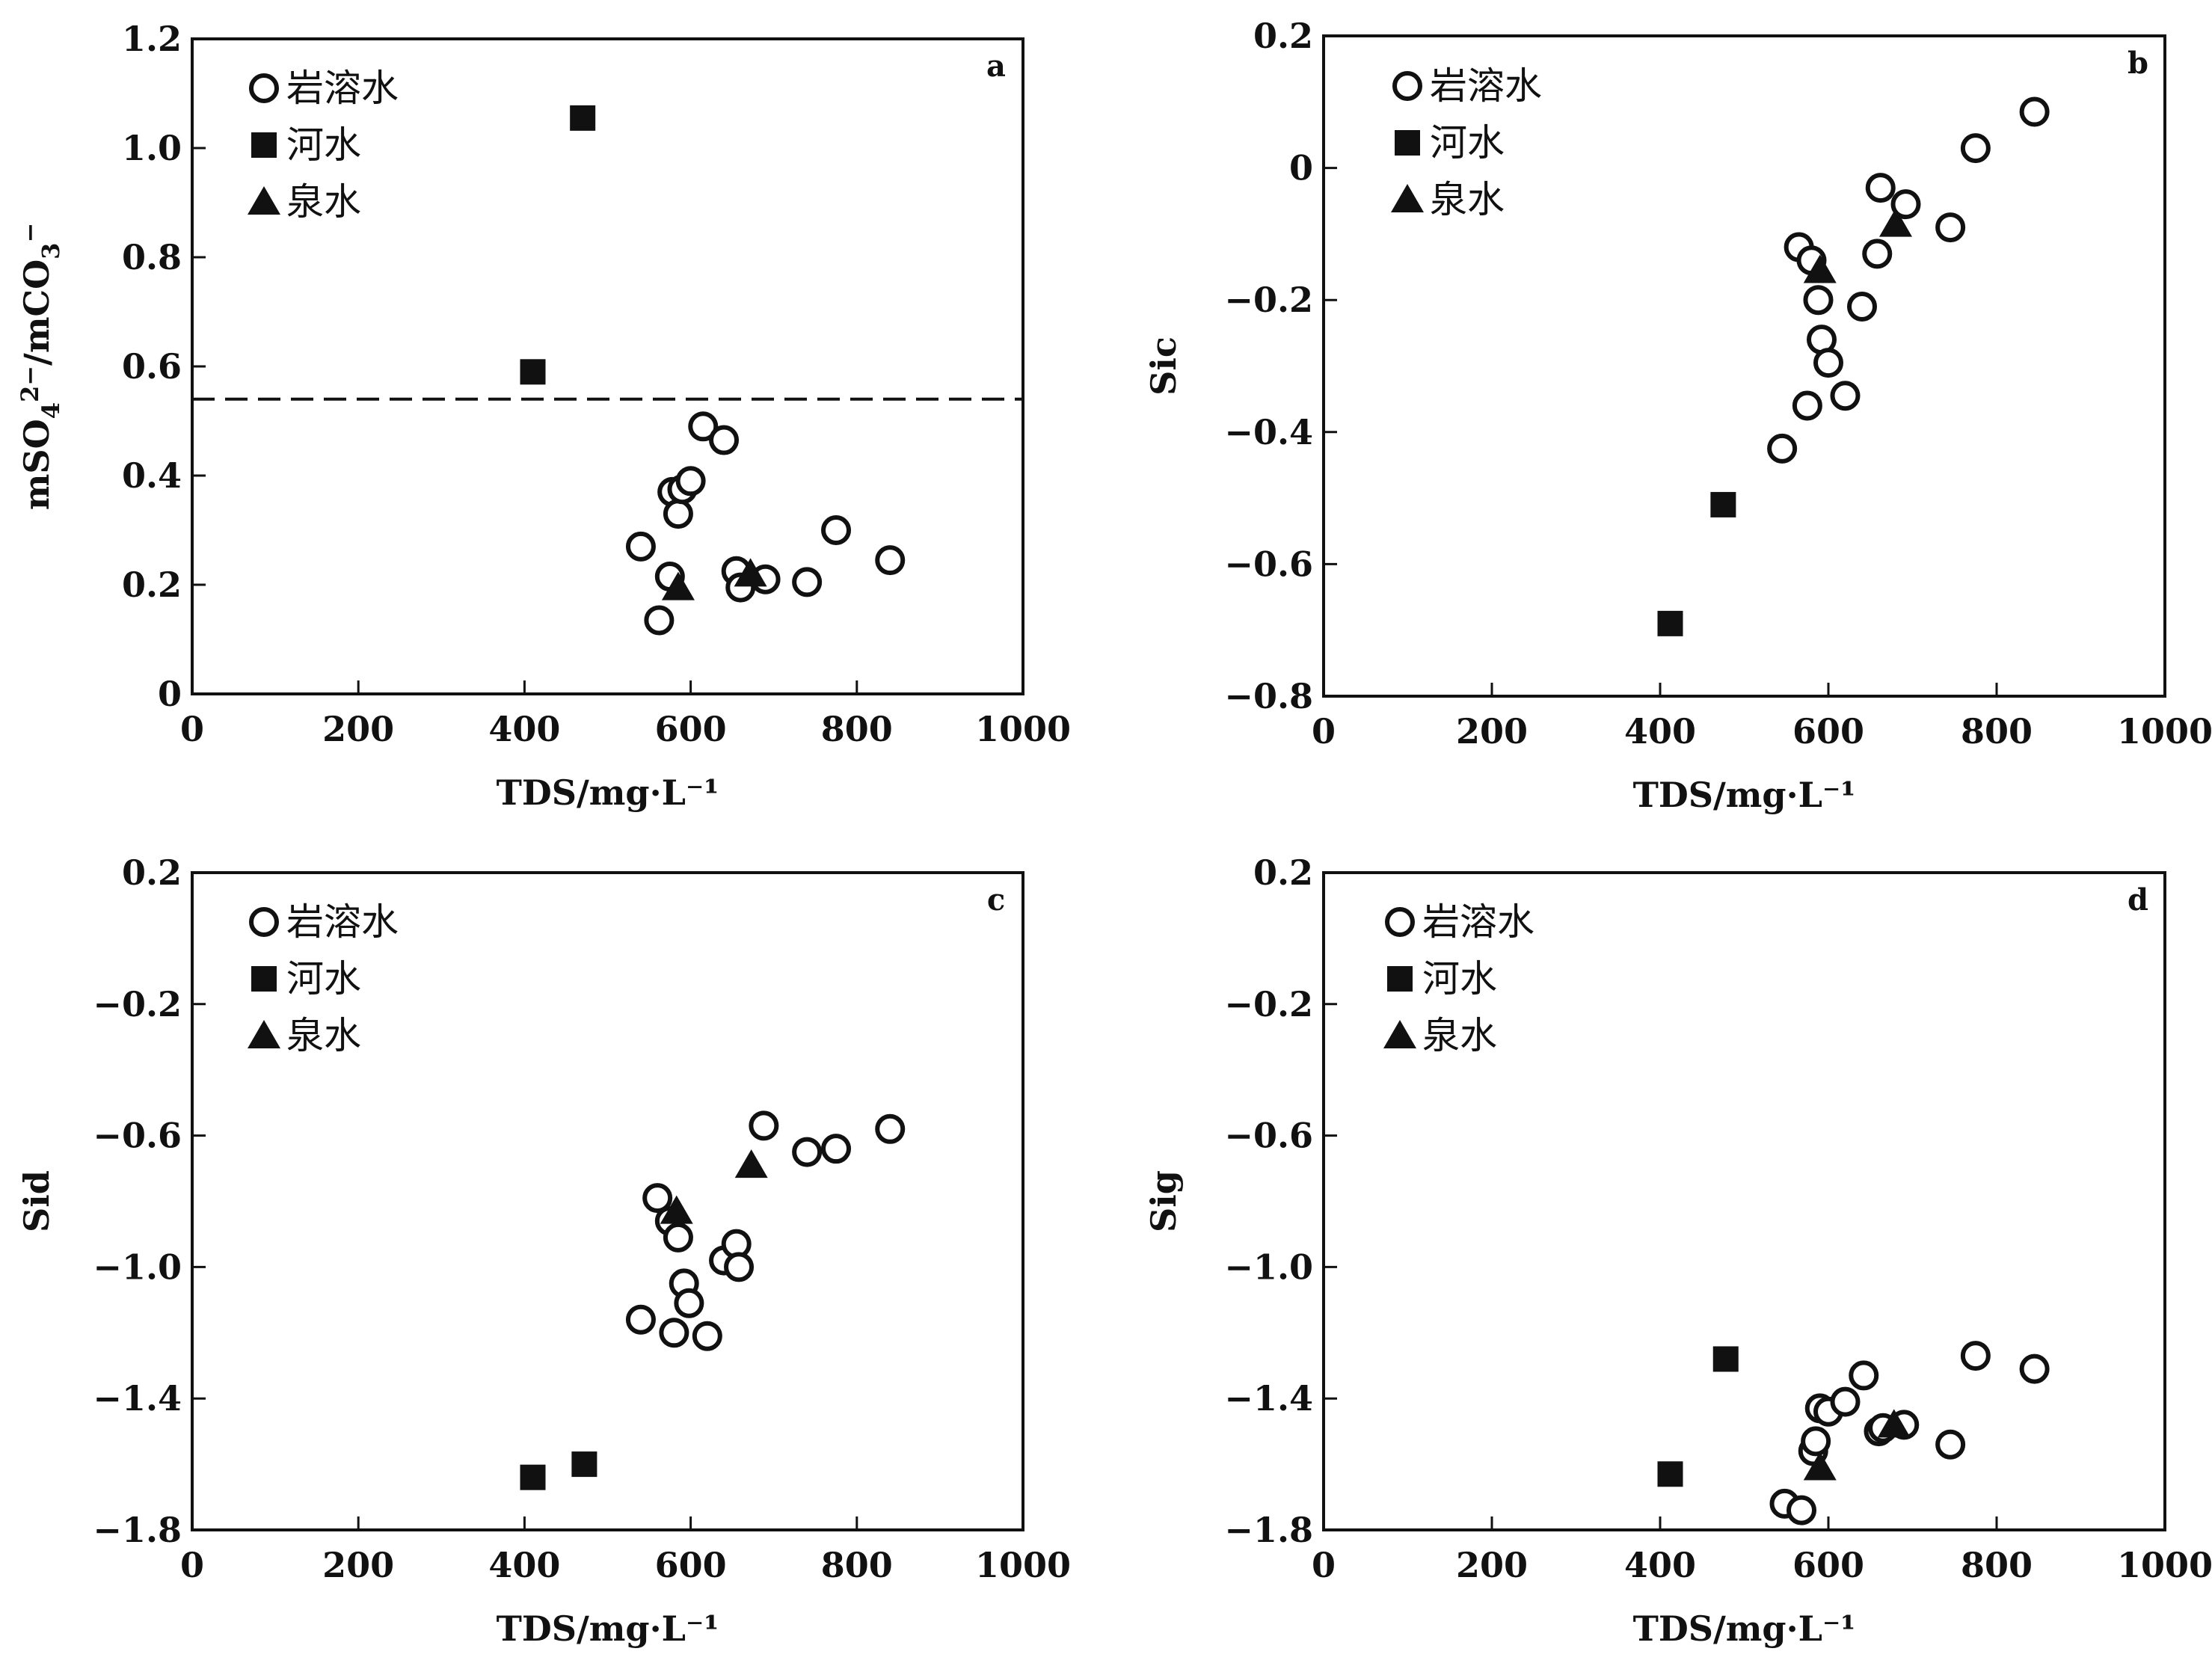 Image resolution: width=2212 pixels, height=1678 pixels. I want to click on y-tick-label: −1.4, so click(137, 1399).